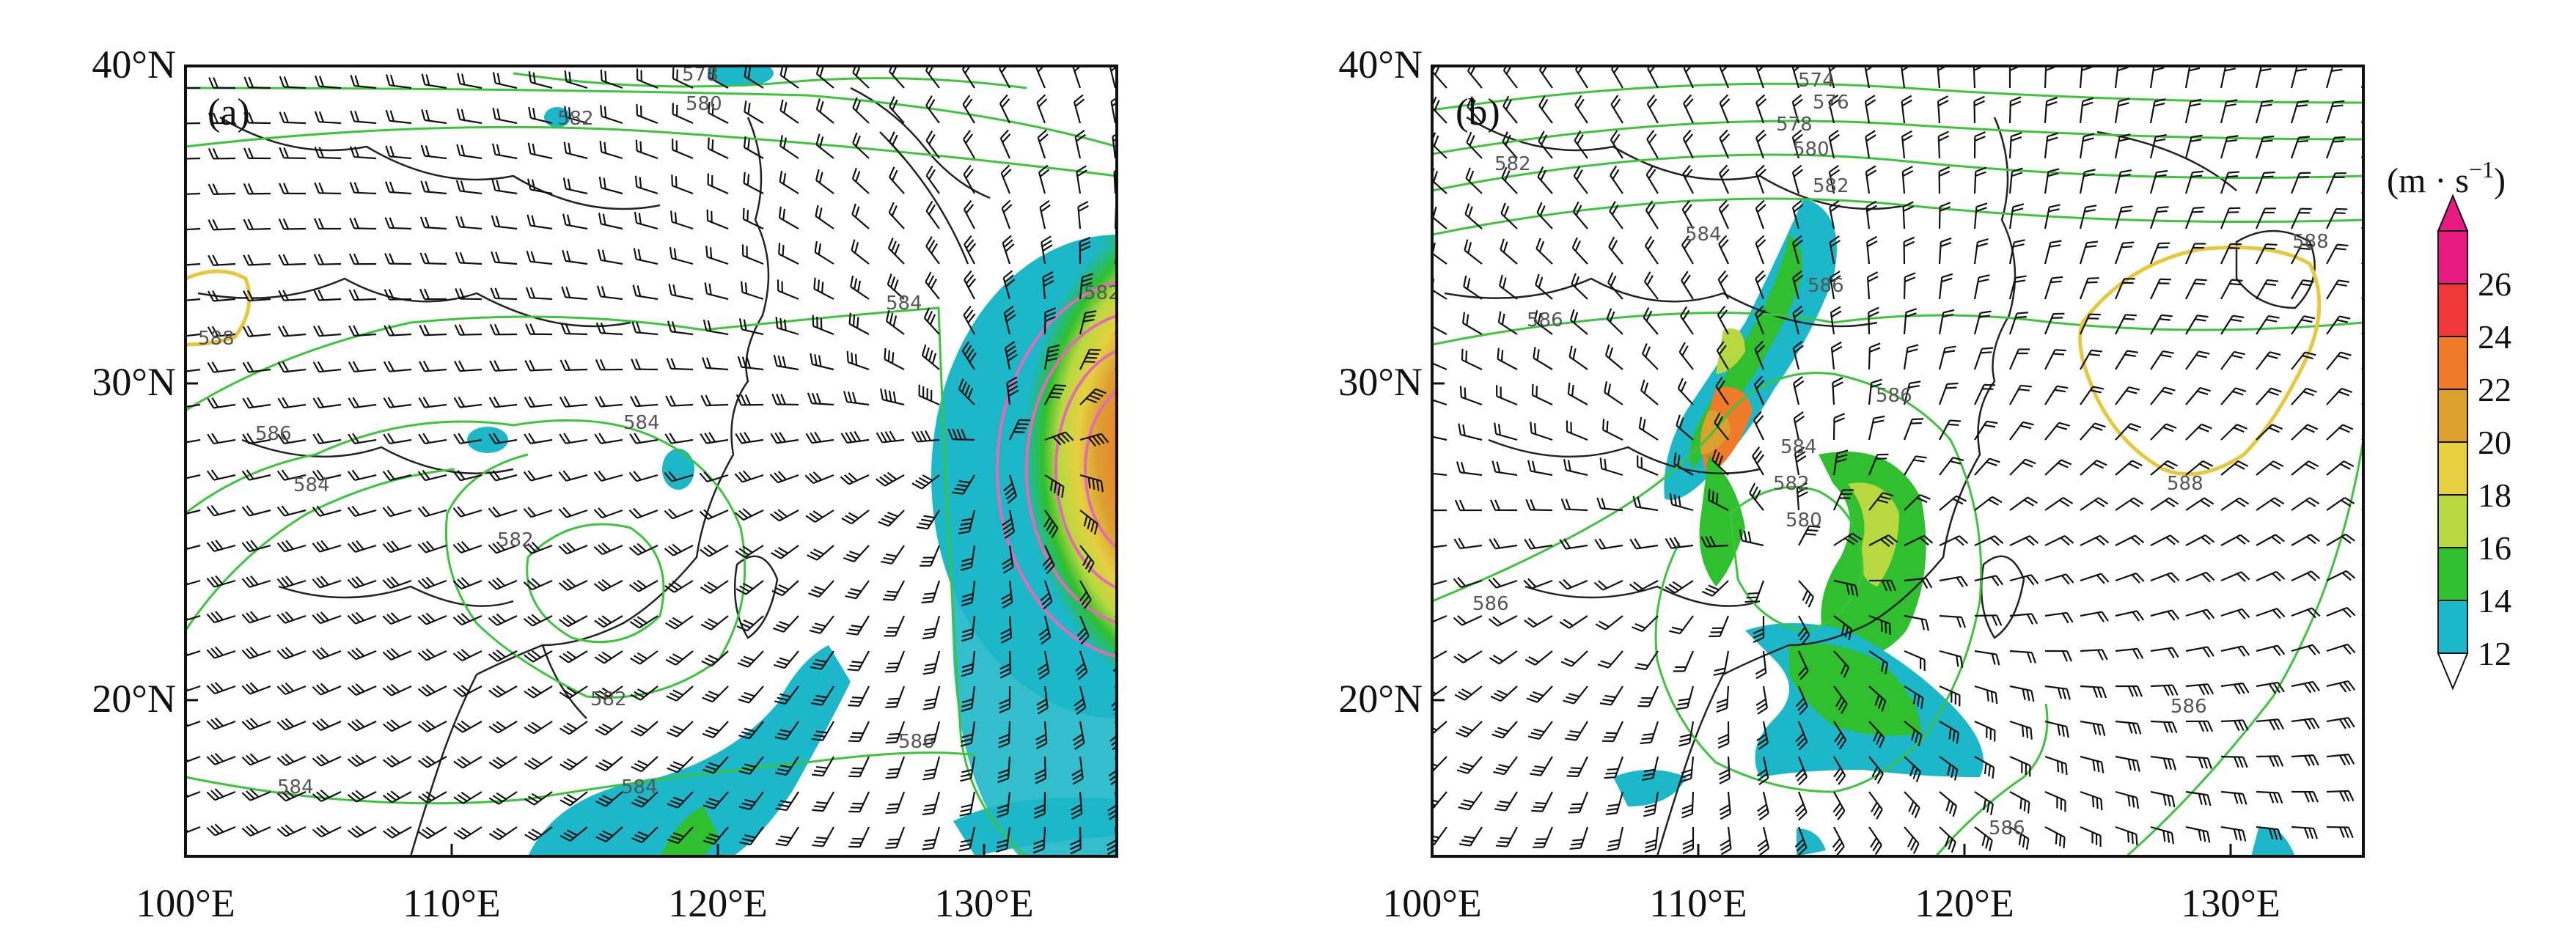 This screenshot has height=945, width=2576. I want to click on x-tick-label: 100°E, so click(1432, 903).